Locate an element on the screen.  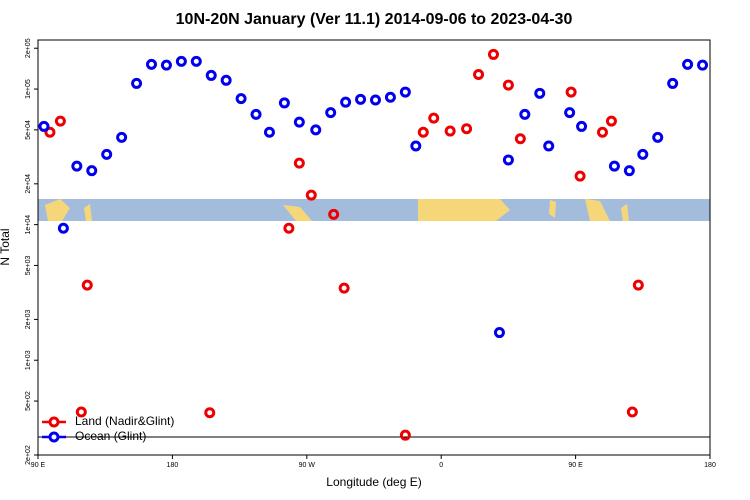
map-strip is located at coordinates (374, 210).